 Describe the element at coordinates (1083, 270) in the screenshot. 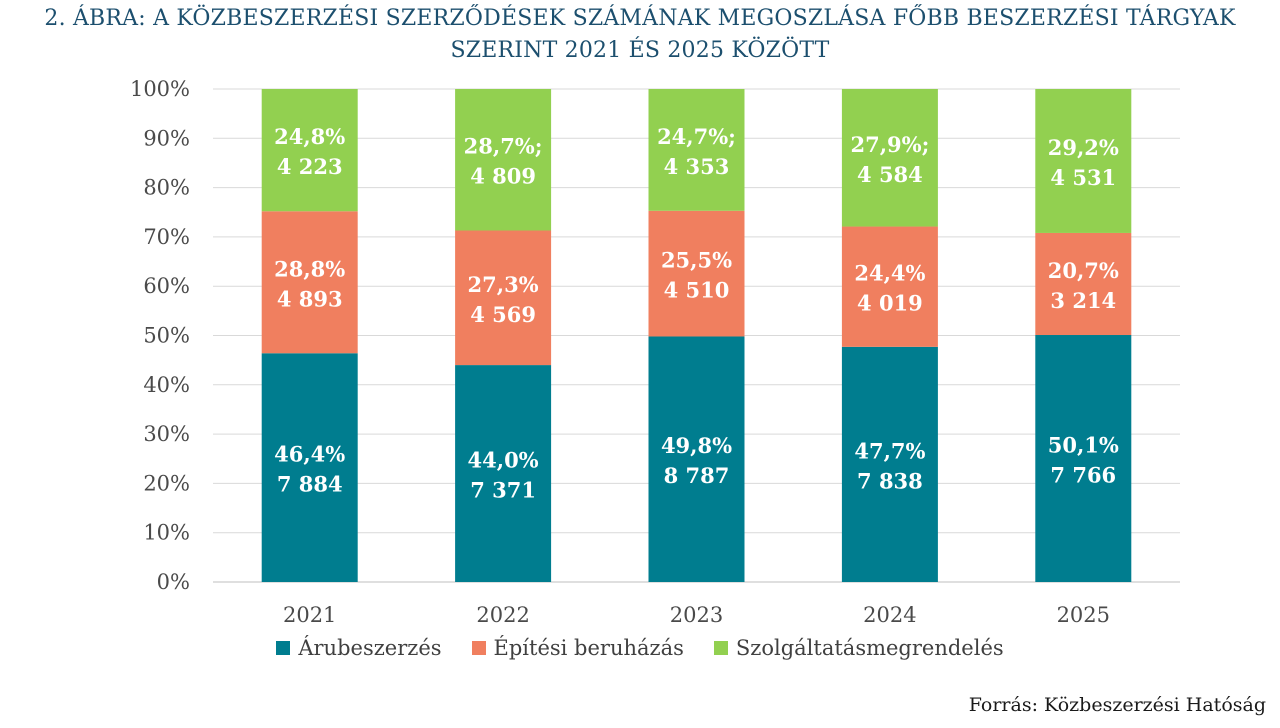

I see `data-label-percent: 20,7%` at that location.